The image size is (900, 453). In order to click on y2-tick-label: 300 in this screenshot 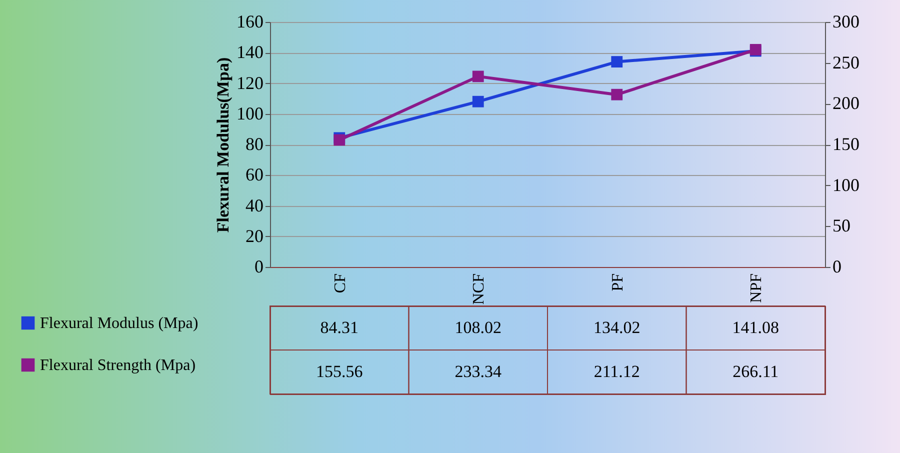, I will do `click(846, 22)`.